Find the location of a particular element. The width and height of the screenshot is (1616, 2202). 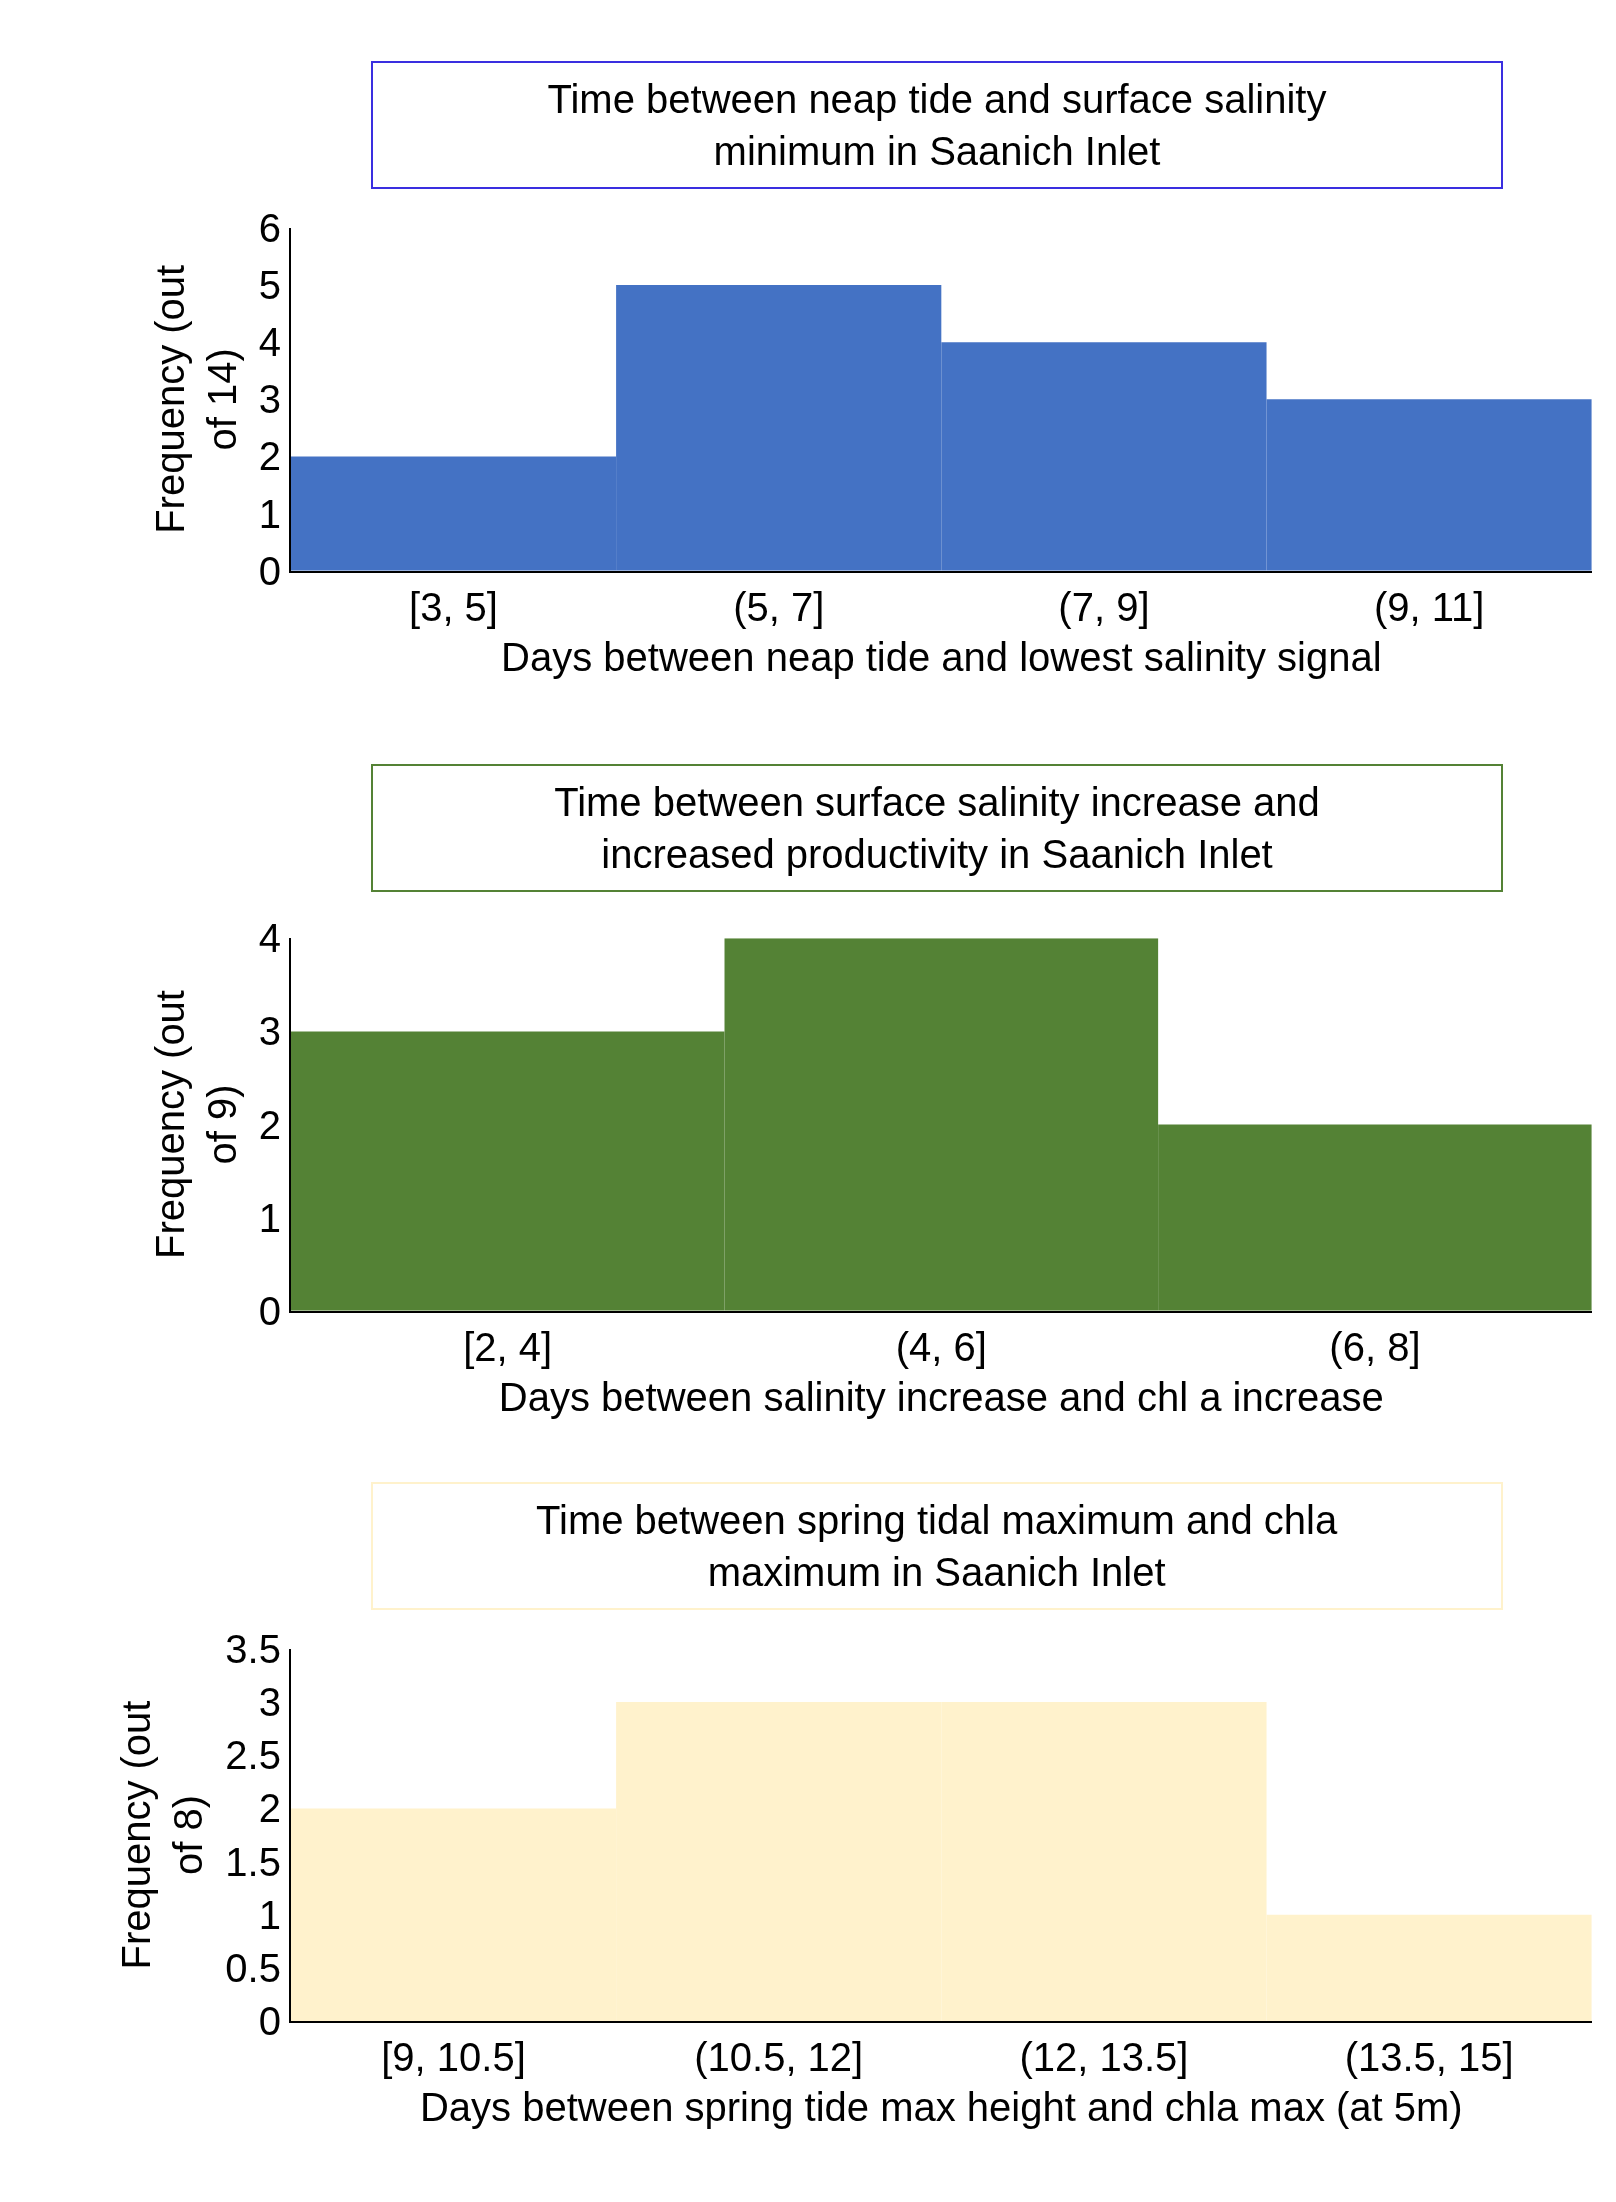

x-tick-label: (7, 9] is located at coordinates (1104, 606).